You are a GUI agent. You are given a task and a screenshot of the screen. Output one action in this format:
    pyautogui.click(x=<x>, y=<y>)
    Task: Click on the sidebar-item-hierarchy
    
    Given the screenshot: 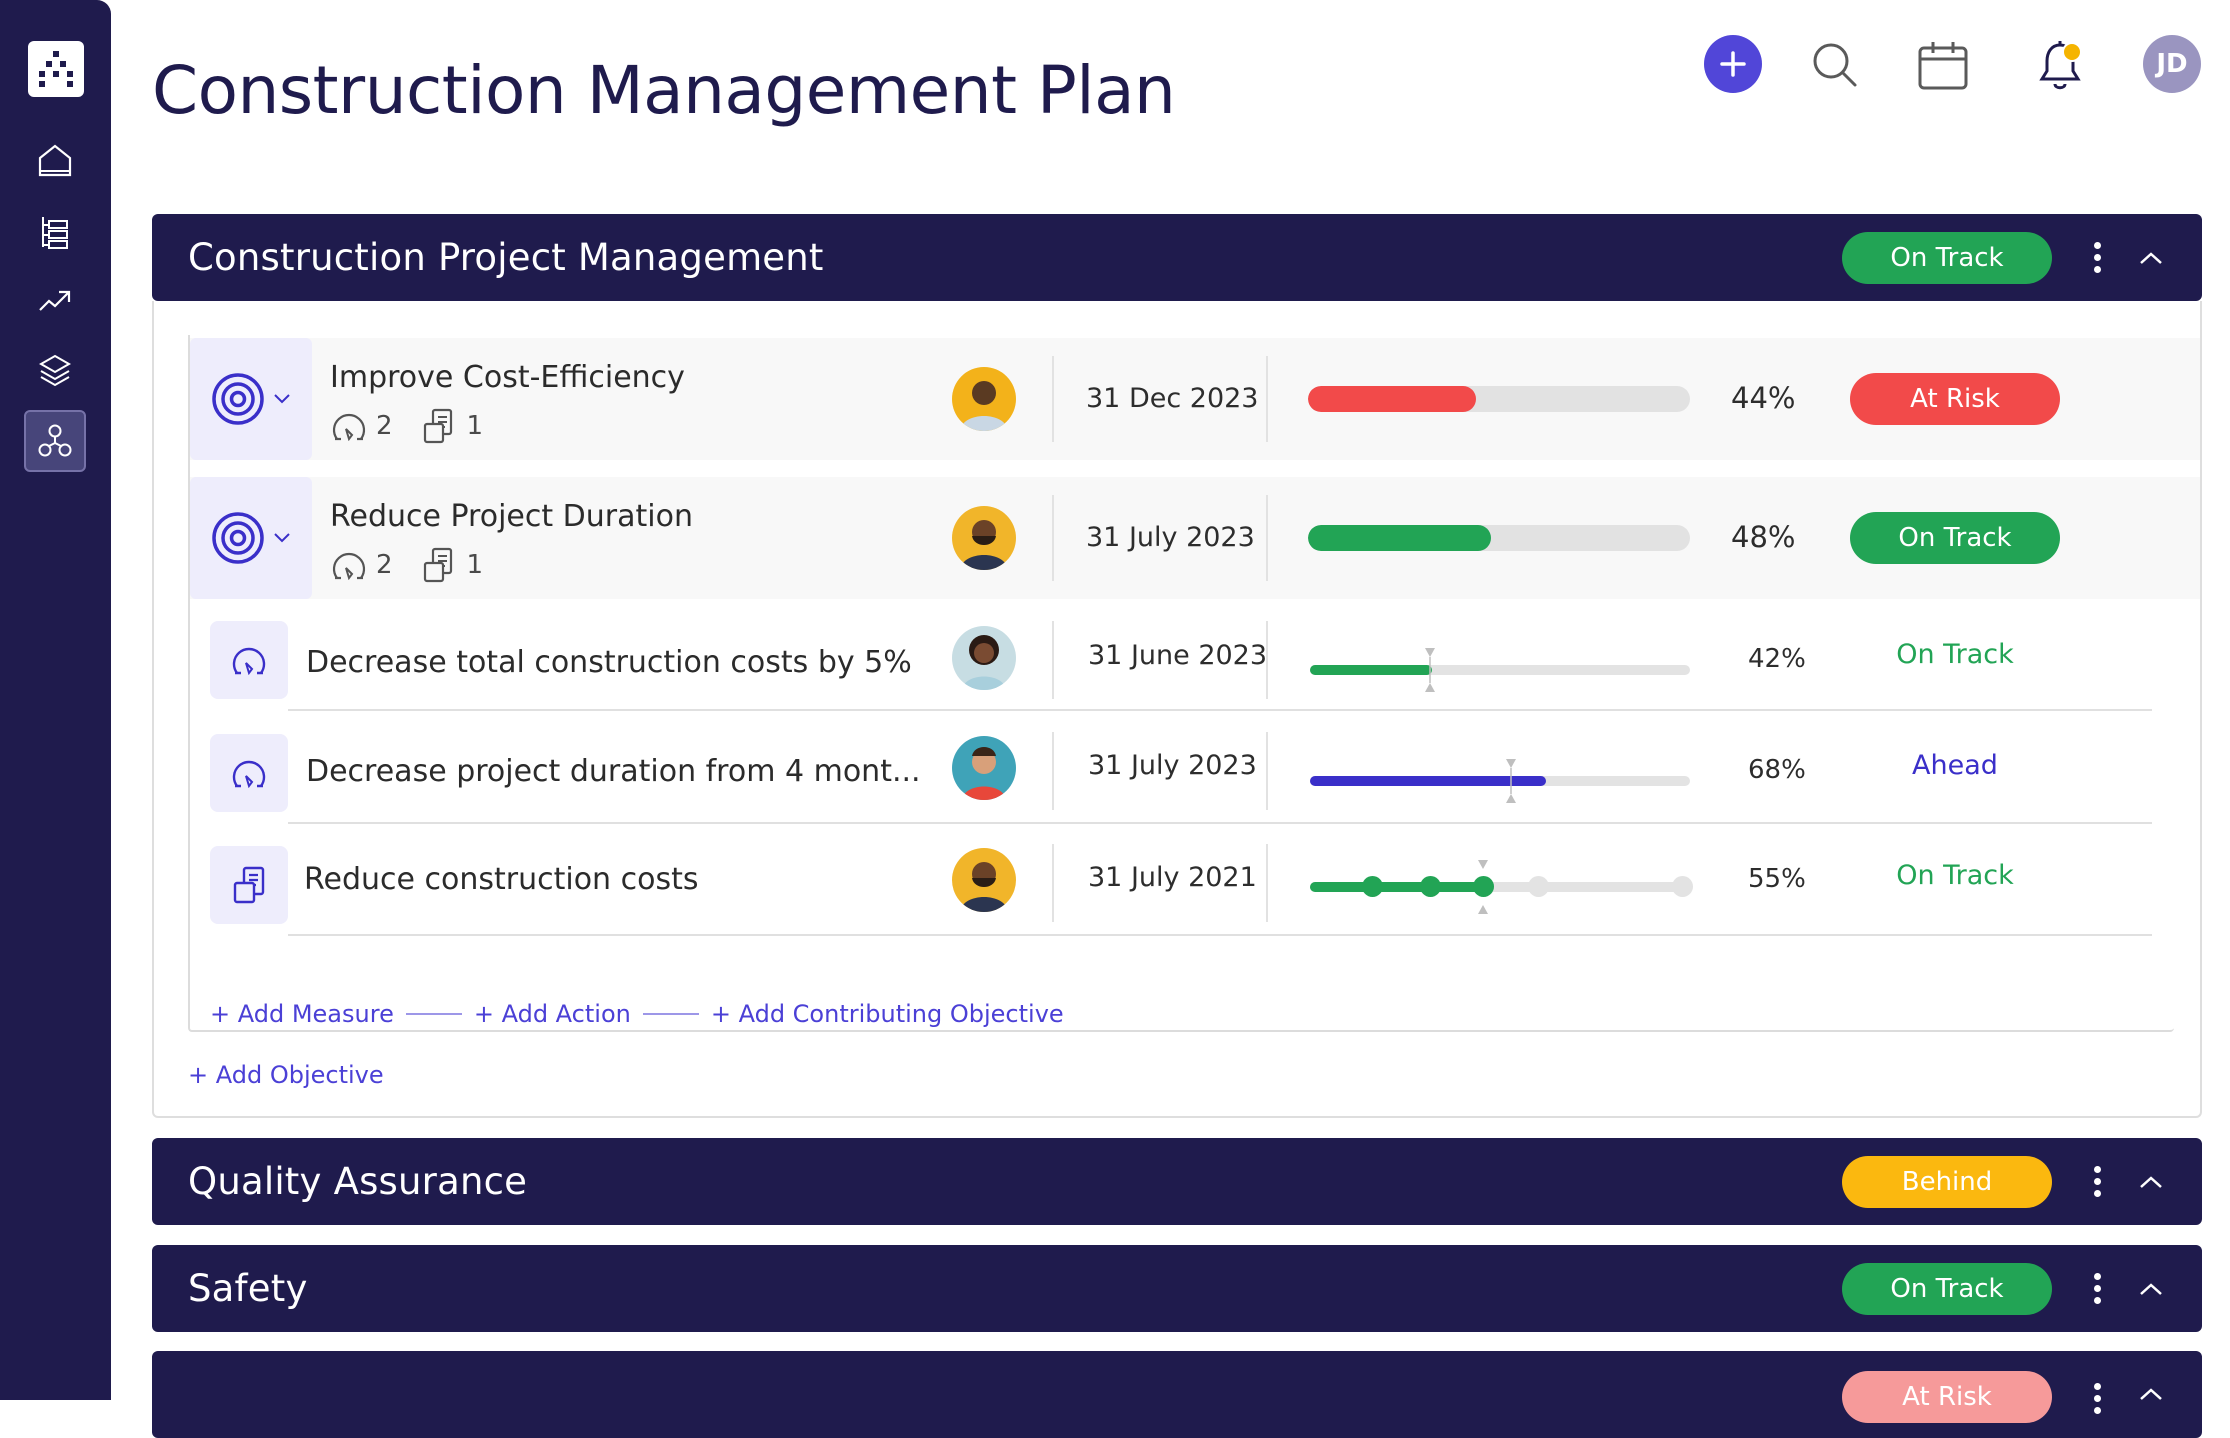 What is the action you would take?
    pyautogui.click(x=55, y=232)
    